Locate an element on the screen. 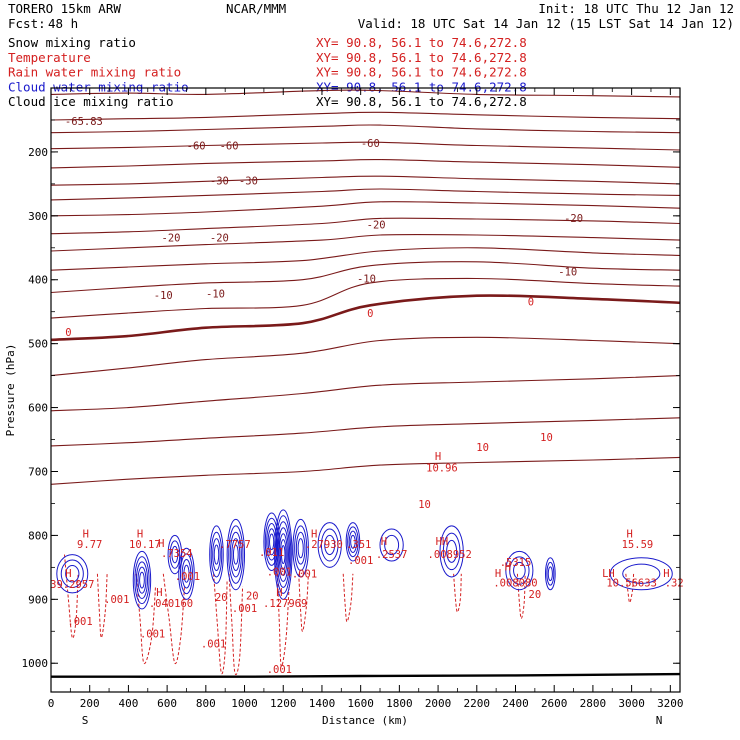 This screenshot has width=740, height=740. contour-label: HH is located at coordinates (442, 542).